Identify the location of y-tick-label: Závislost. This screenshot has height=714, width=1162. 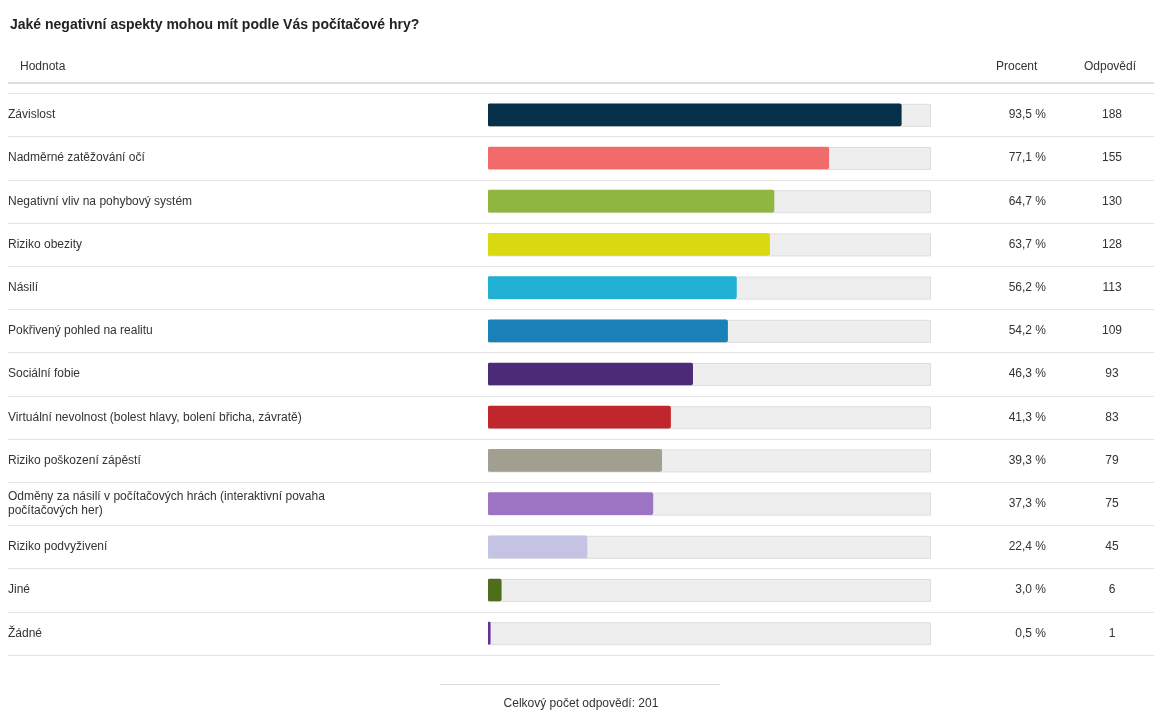
(32, 114).